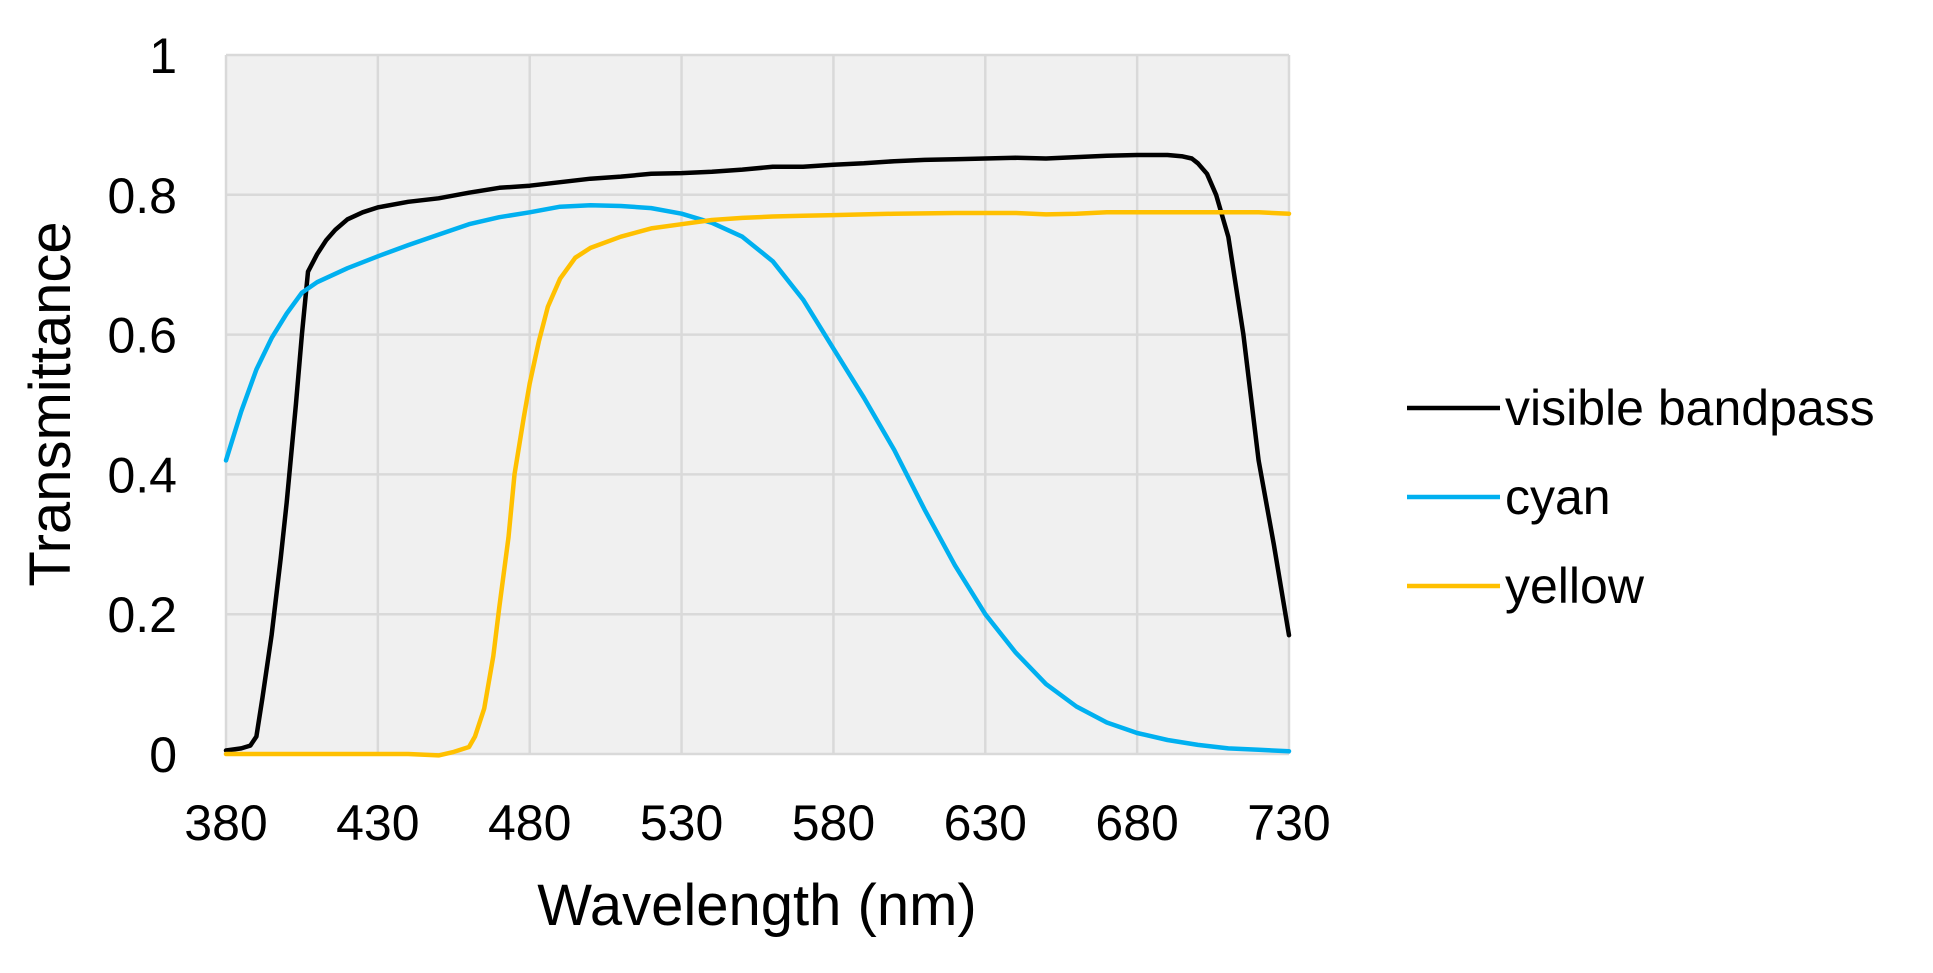 This screenshot has width=1933, height=973. I want to click on x-tick-label: 530, so click(681, 823).